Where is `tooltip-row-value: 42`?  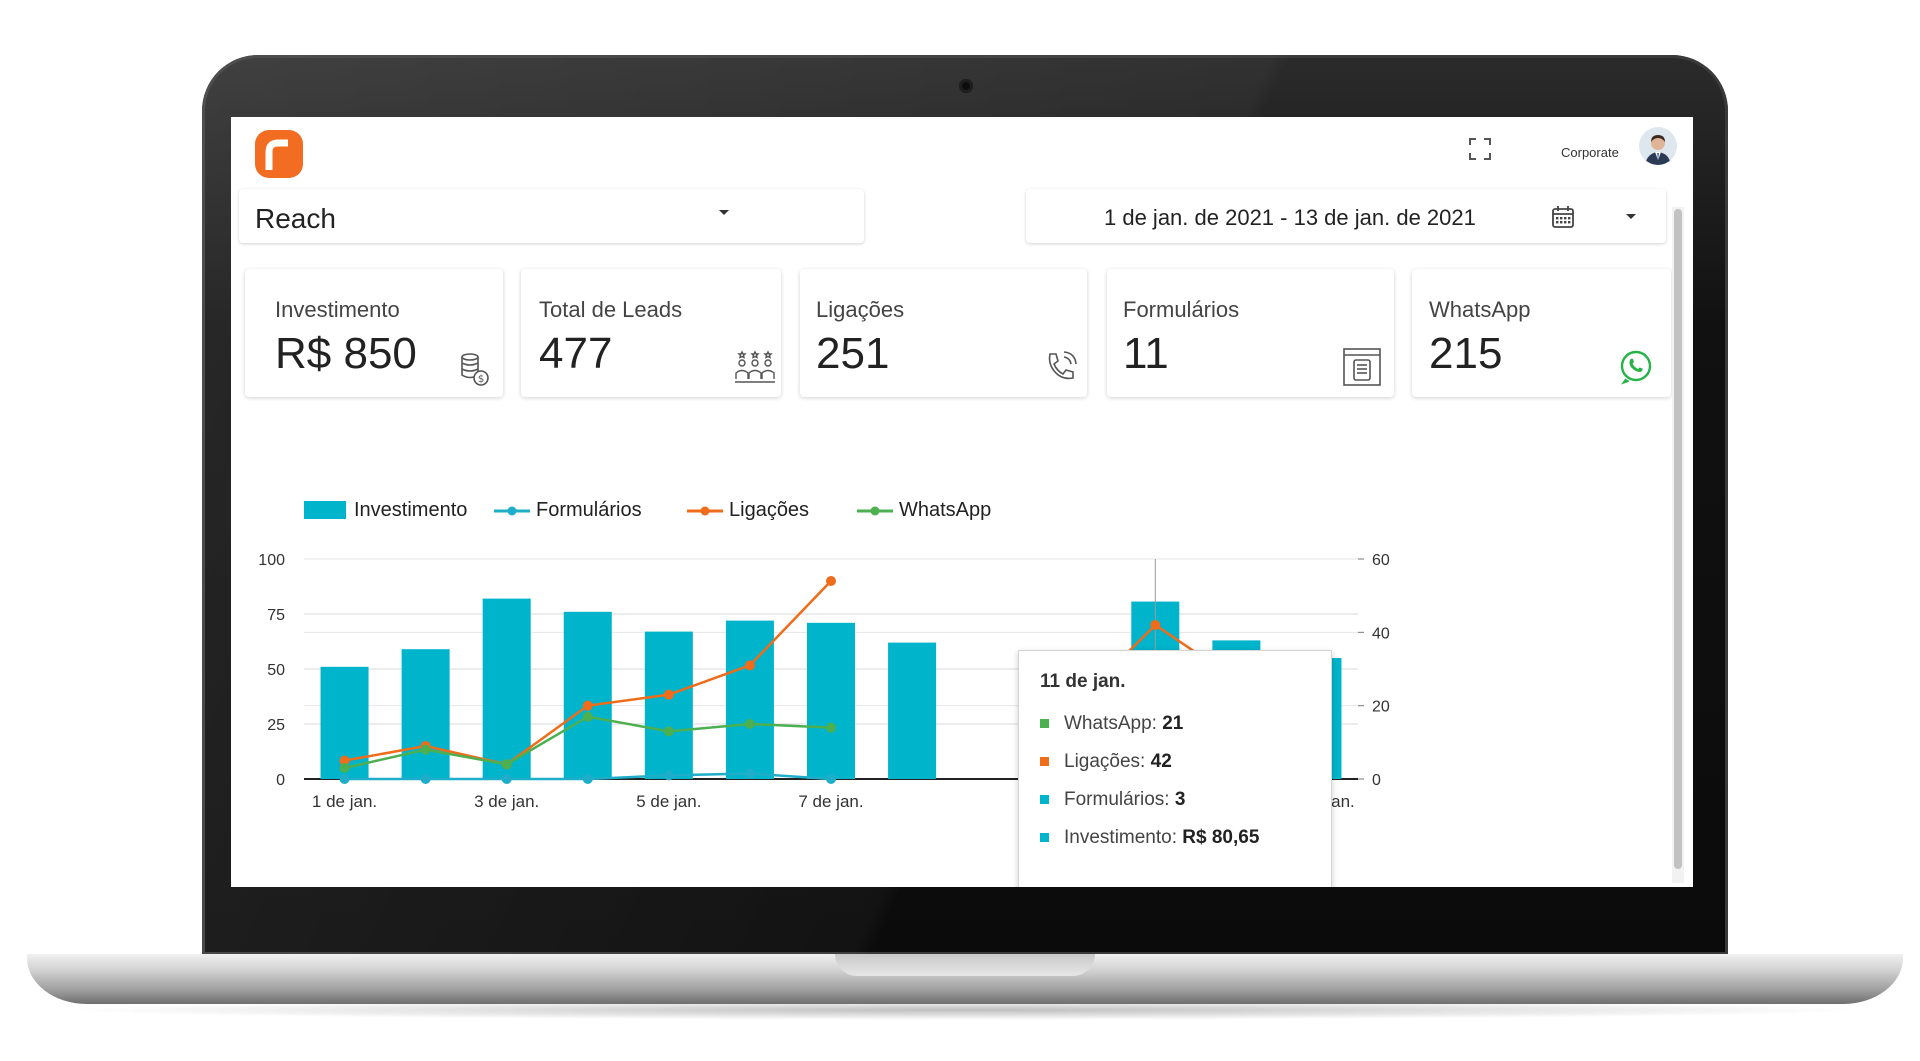
tooltip-row-value: 42 is located at coordinates (1161, 761).